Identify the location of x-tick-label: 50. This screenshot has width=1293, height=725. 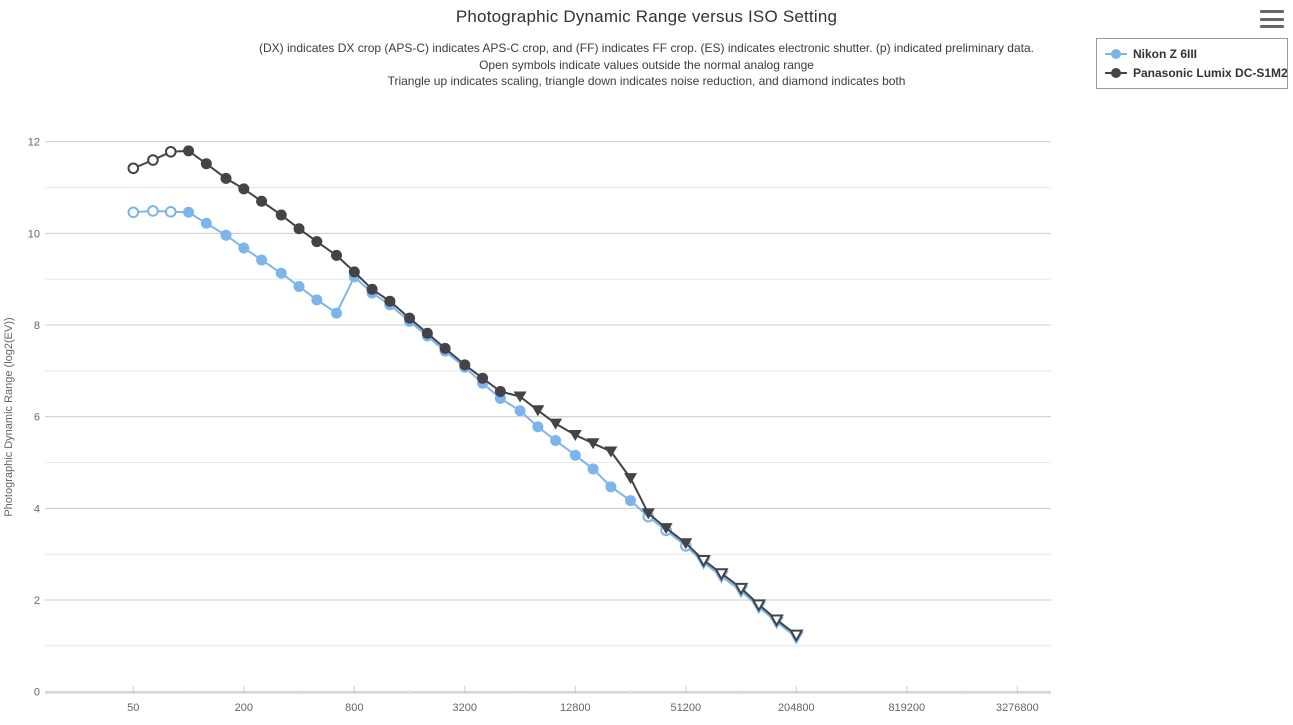
(133, 708).